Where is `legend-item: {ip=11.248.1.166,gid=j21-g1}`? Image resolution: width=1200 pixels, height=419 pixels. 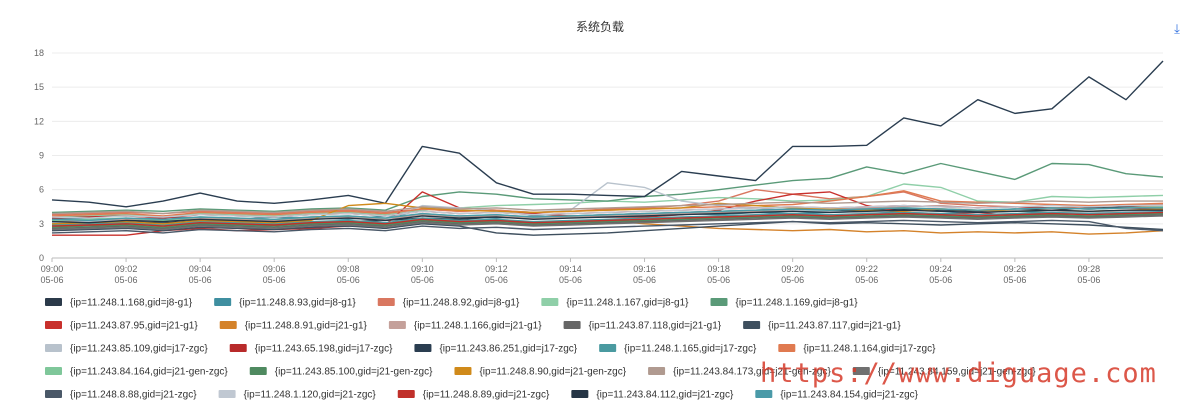 legend-item: {ip=11.248.1.166,gid=j21-g1} is located at coordinates (465, 326).